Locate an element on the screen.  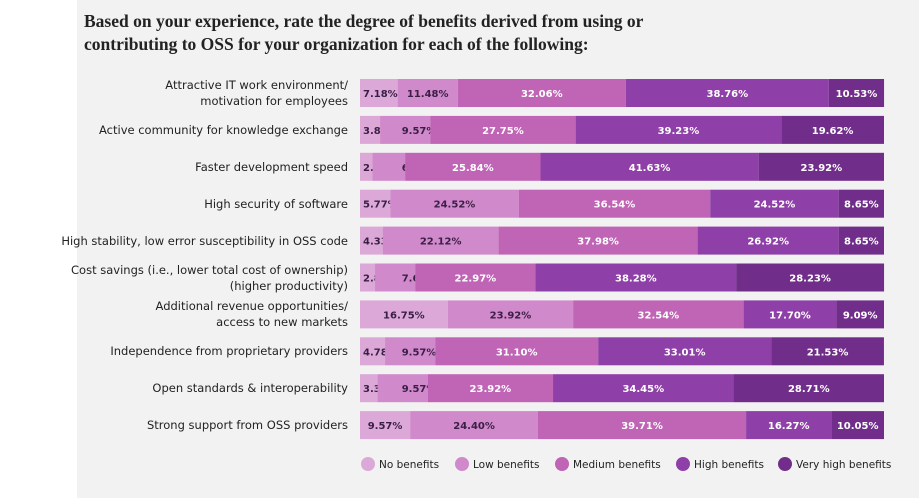
value-label: 33.01% is located at coordinates (685, 352).